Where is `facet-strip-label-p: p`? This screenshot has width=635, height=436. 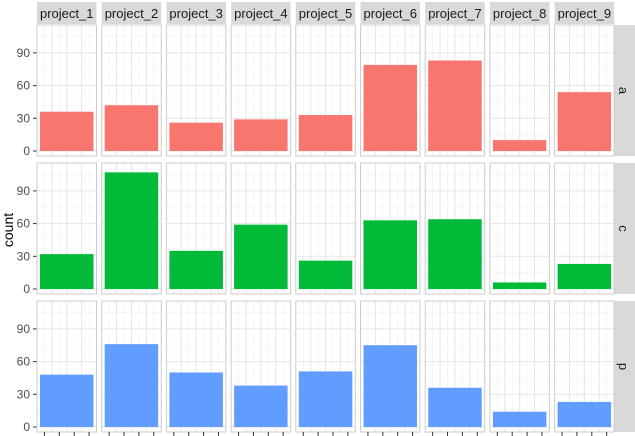
facet-strip-label-p: p is located at coordinates (623, 366).